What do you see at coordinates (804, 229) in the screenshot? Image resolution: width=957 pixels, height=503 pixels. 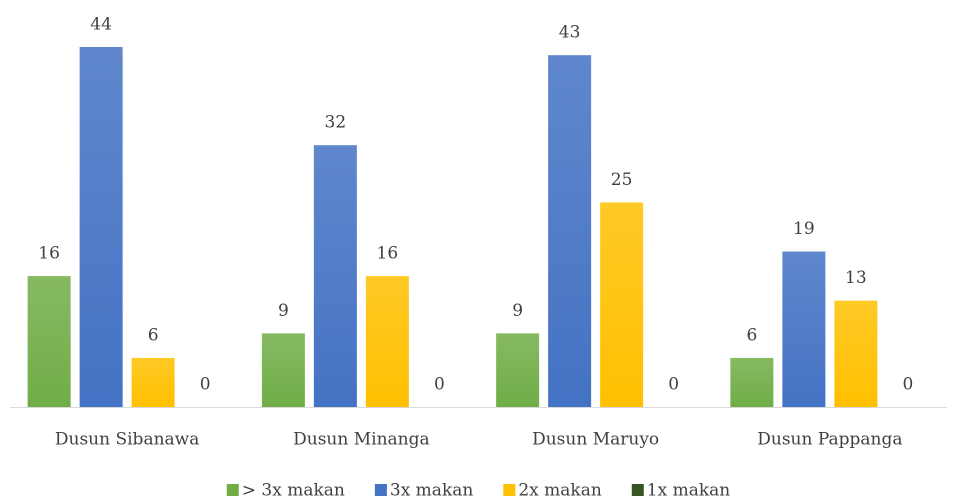 I see `data-label: 19` at bounding box center [804, 229].